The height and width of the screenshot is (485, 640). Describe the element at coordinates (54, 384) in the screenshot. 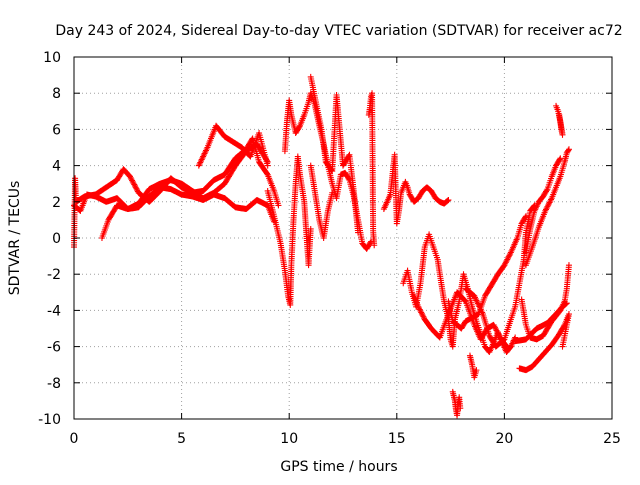

I see `y-tick-label: -8` at that location.